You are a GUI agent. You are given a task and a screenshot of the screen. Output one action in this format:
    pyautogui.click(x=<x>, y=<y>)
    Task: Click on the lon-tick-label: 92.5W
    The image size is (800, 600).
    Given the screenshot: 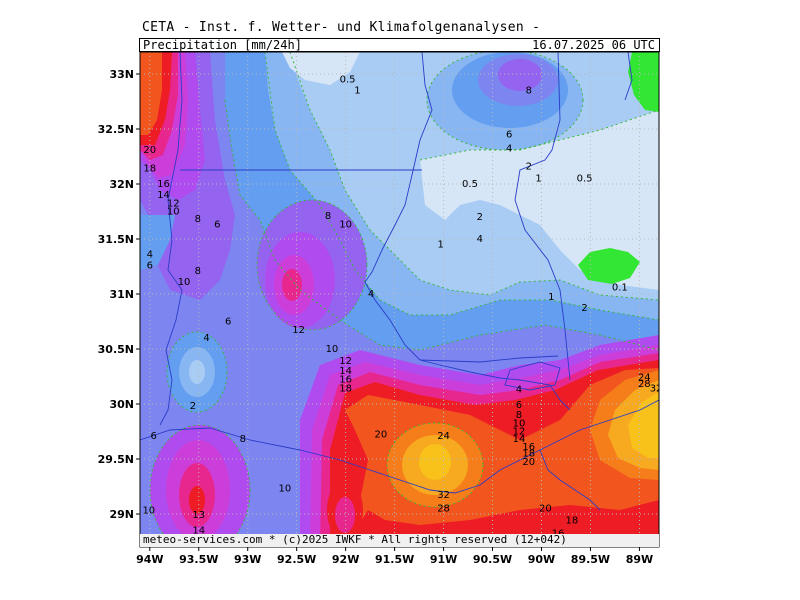 What is the action you would take?
    pyautogui.click(x=296, y=559)
    